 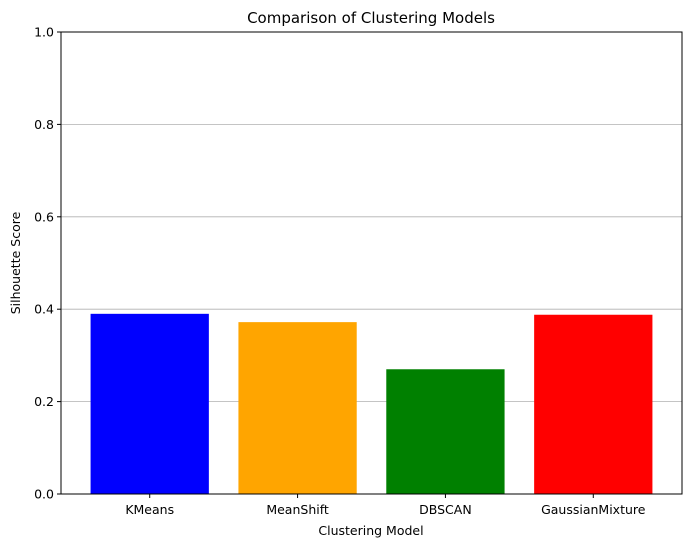 What do you see at coordinates (149, 509) in the screenshot?
I see `x-tick-label: KMeans` at bounding box center [149, 509].